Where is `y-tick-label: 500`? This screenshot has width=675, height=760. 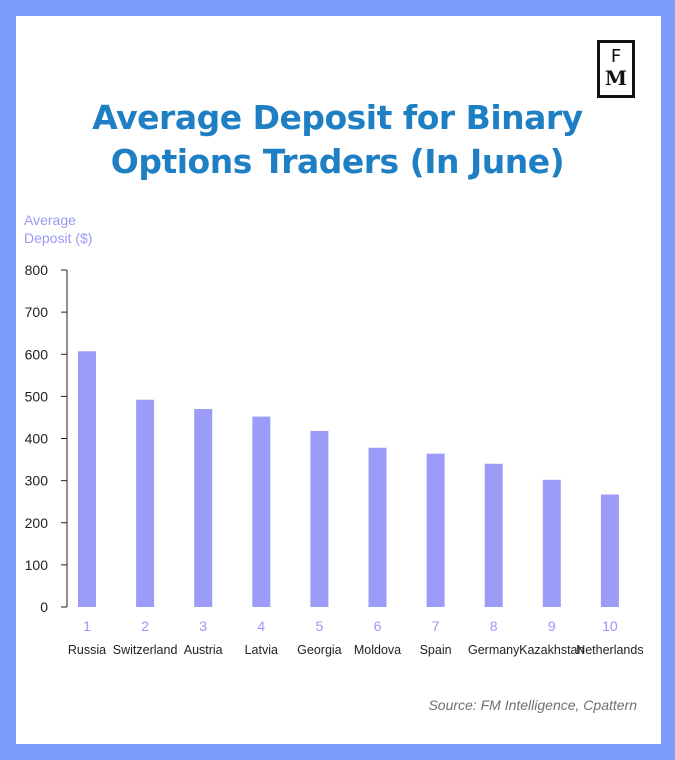 y-tick-label: 500 is located at coordinates (37, 396).